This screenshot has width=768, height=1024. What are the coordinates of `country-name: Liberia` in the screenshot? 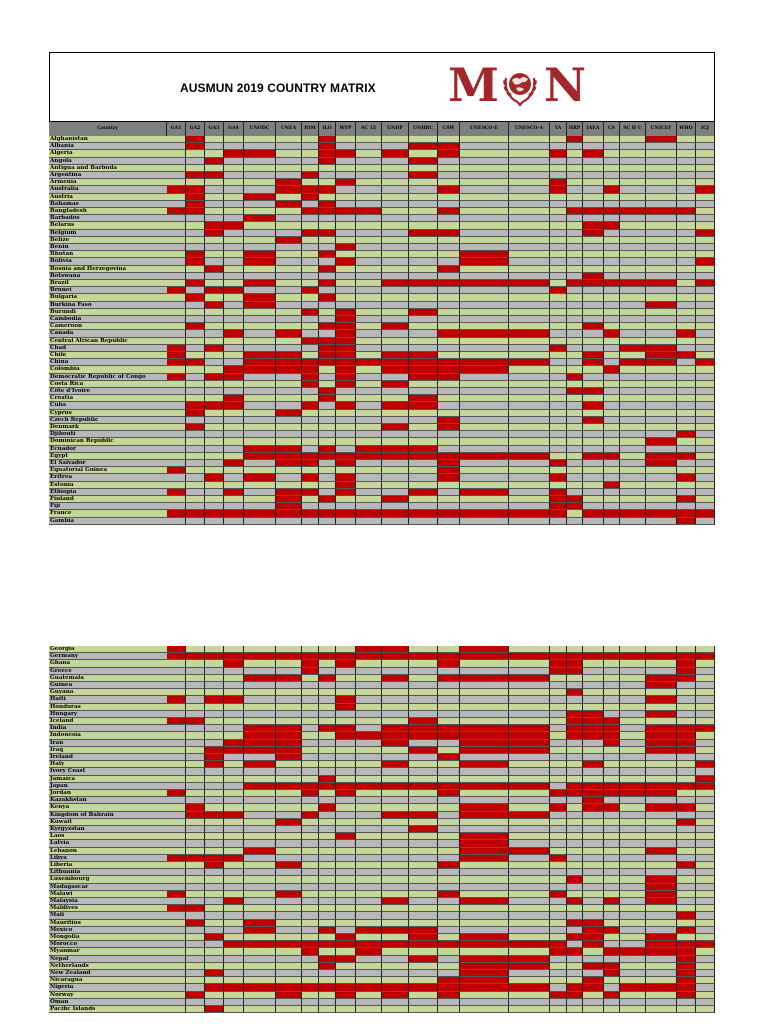 It's located at (108, 866).